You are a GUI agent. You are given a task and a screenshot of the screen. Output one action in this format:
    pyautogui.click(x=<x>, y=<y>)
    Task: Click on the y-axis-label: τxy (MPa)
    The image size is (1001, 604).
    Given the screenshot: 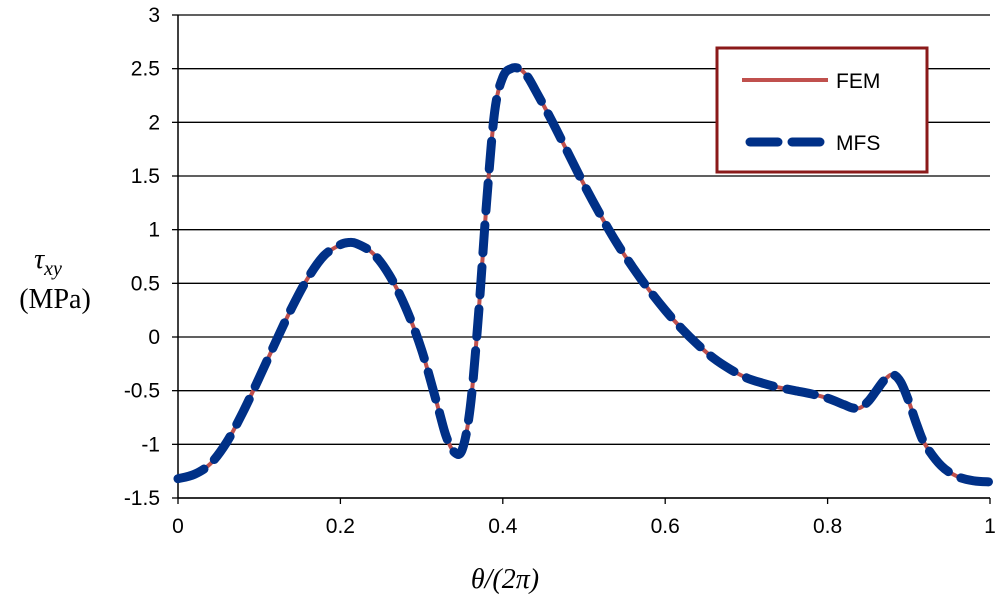 What is the action you would take?
    pyautogui.click(x=55, y=279)
    